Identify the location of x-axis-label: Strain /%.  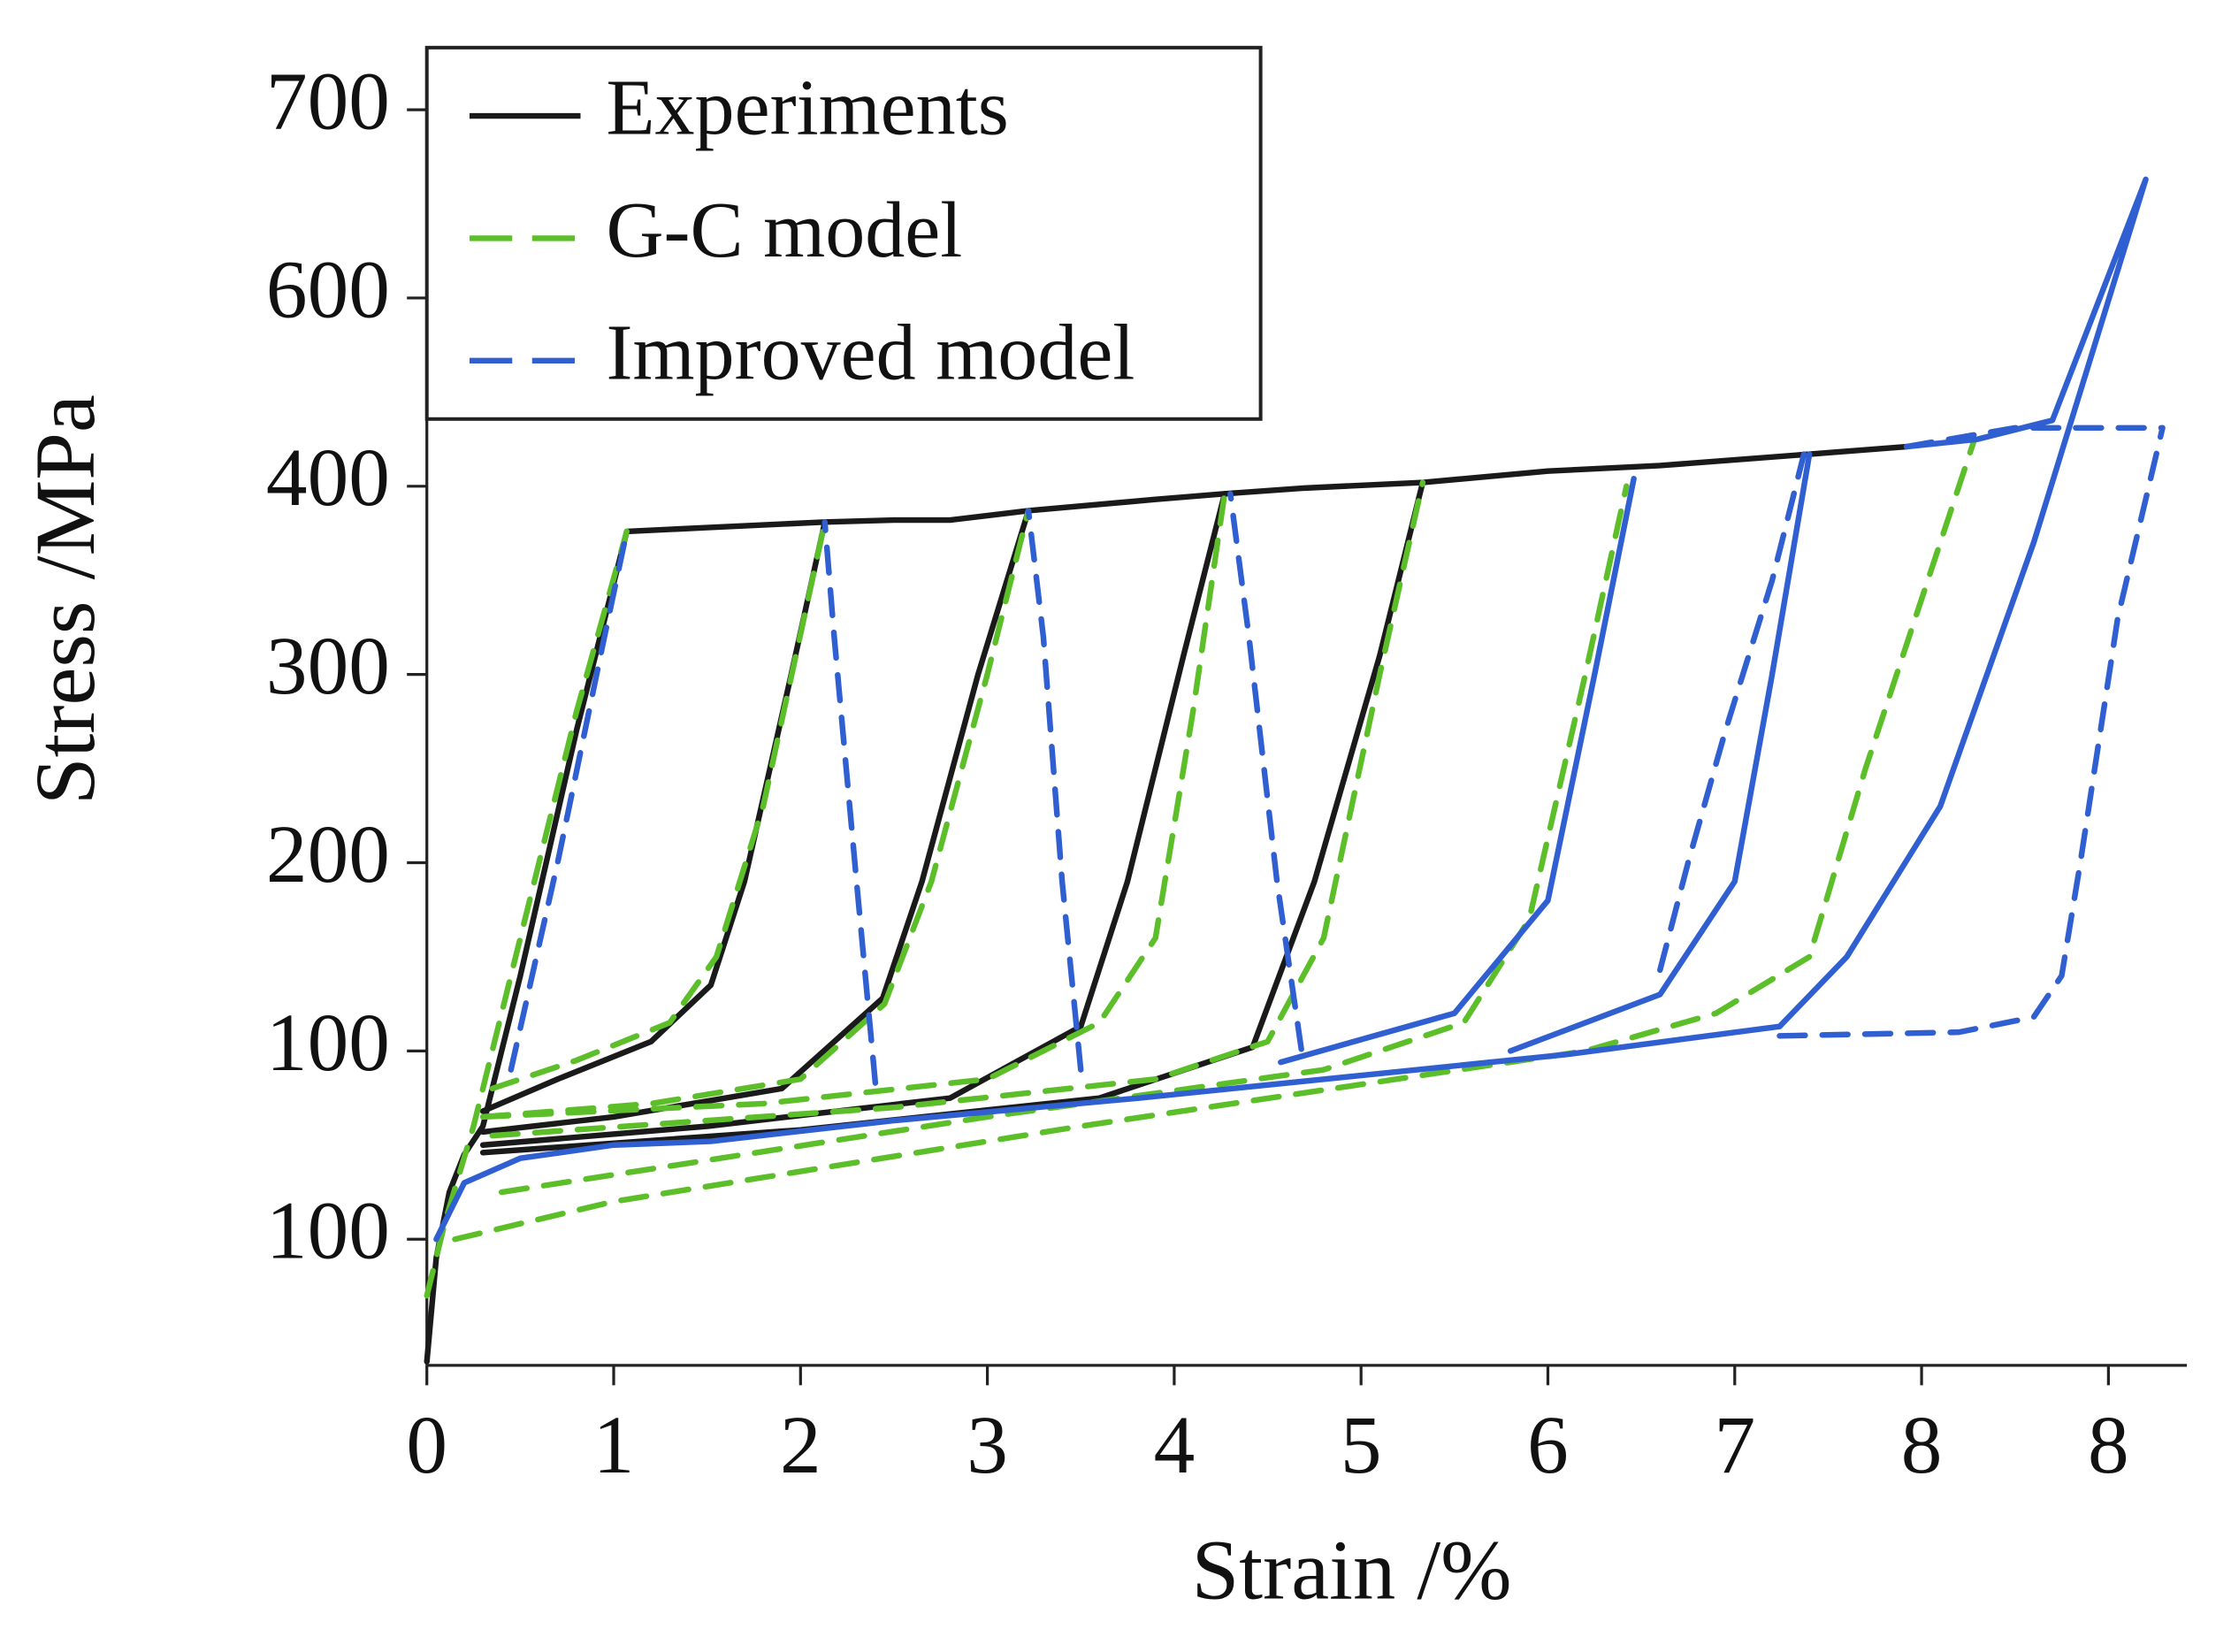
(1352, 1569).